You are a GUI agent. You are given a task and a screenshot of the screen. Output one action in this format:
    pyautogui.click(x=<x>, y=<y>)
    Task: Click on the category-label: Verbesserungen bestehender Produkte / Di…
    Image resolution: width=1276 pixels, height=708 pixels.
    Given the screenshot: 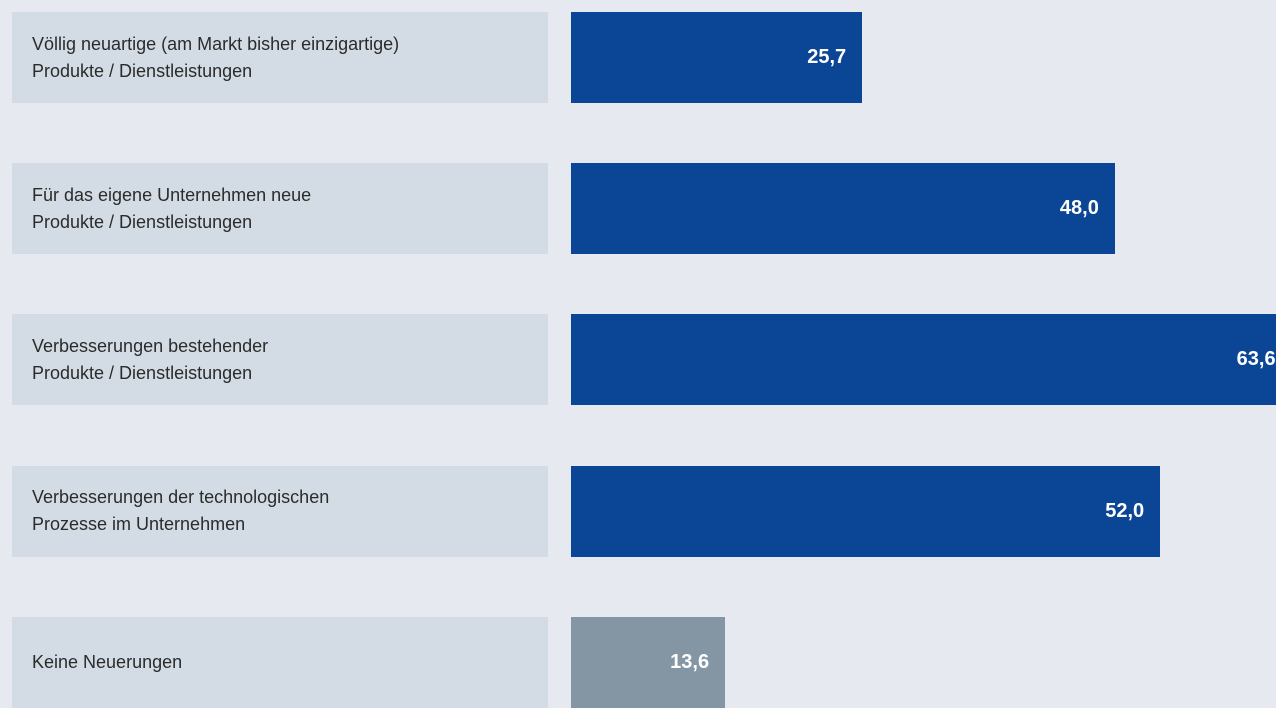 What is the action you would take?
    pyautogui.click(x=280, y=360)
    